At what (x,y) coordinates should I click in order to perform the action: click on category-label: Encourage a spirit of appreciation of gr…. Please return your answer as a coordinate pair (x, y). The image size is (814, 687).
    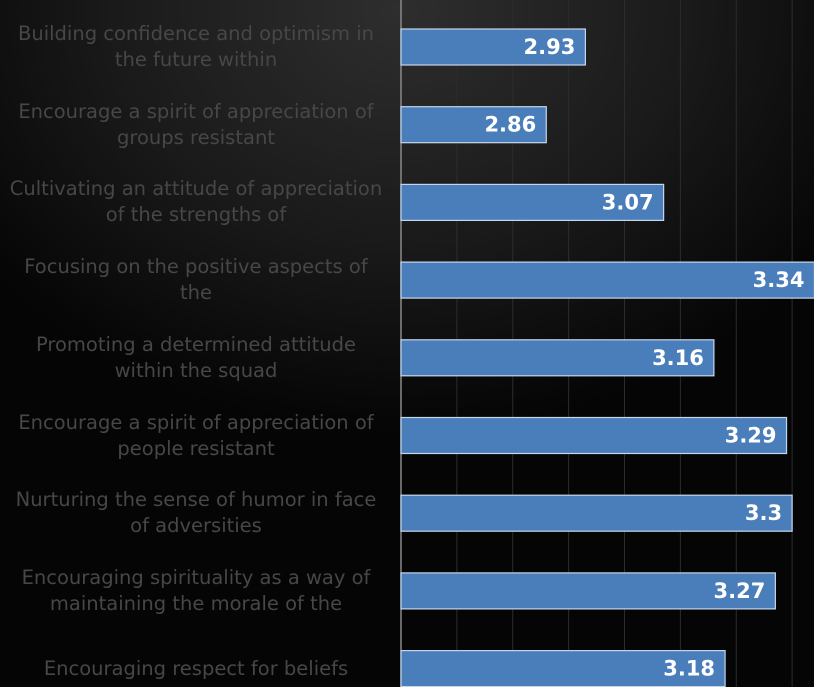
    Looking at the image, I should click on (196, 124).